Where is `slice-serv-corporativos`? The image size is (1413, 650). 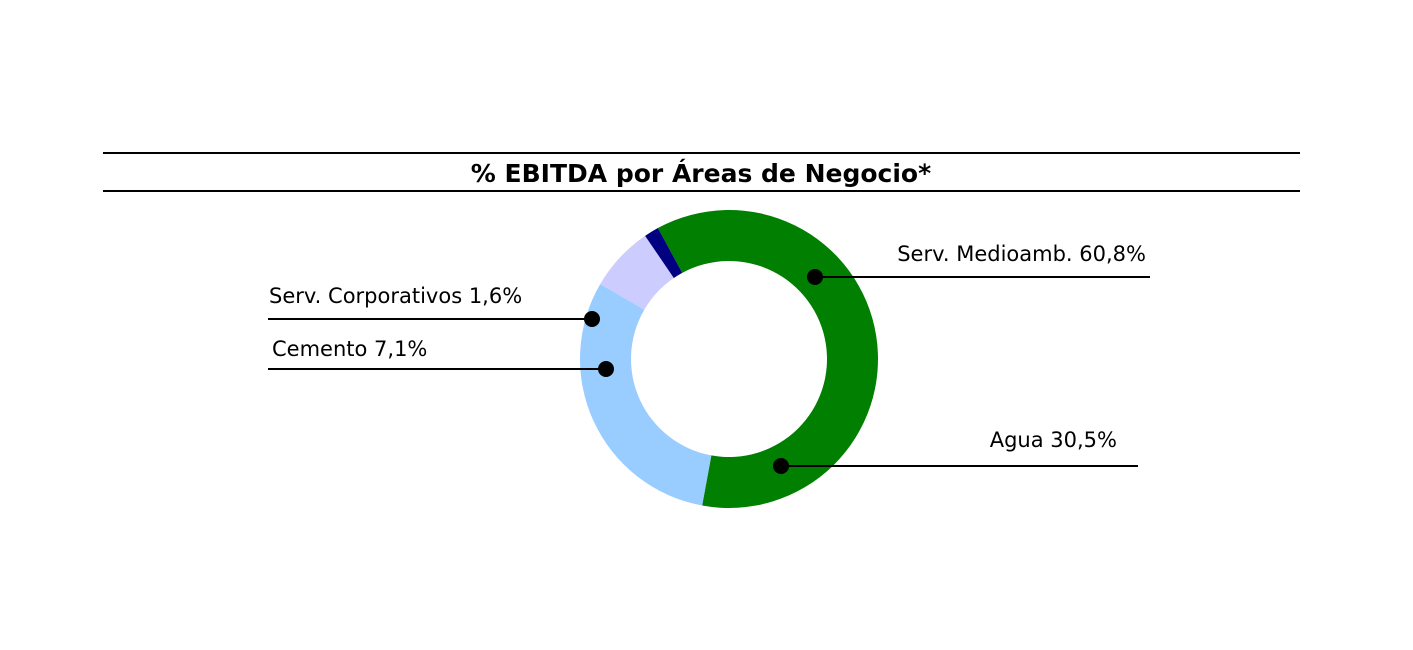 slice-serv-corporativos is located at coordinates (664, 253).